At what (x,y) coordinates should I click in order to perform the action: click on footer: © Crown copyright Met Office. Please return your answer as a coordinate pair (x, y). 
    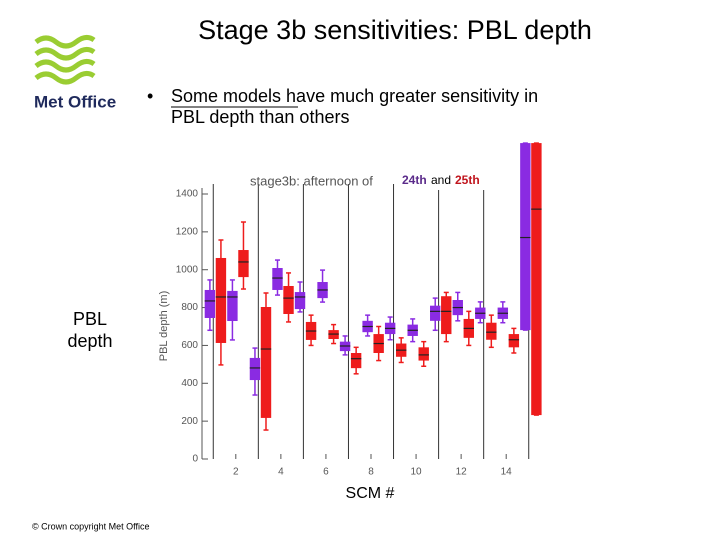
    Looking at the image, I should click on (91, 526).